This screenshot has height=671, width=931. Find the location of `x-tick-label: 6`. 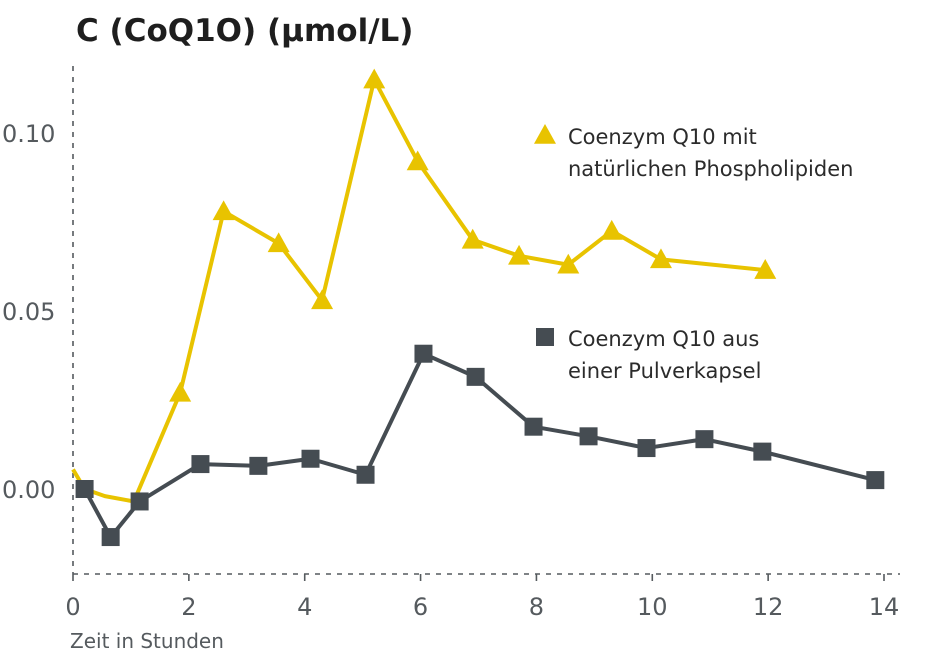

x-tick-label: 6 is located at coordinates (420, 607).